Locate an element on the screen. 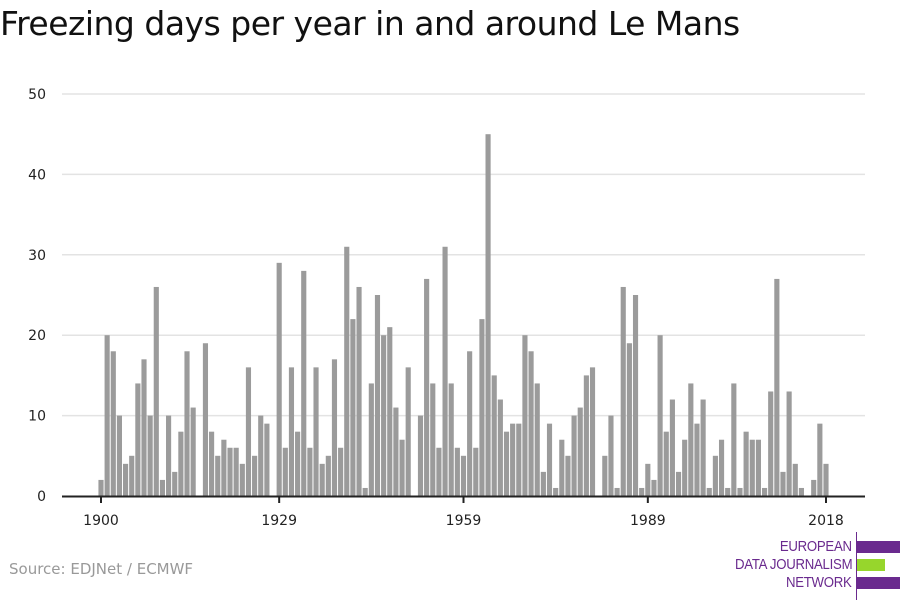 This screenshot has width=900, height=600. bar-1969 is located at coordinates (525, 415).